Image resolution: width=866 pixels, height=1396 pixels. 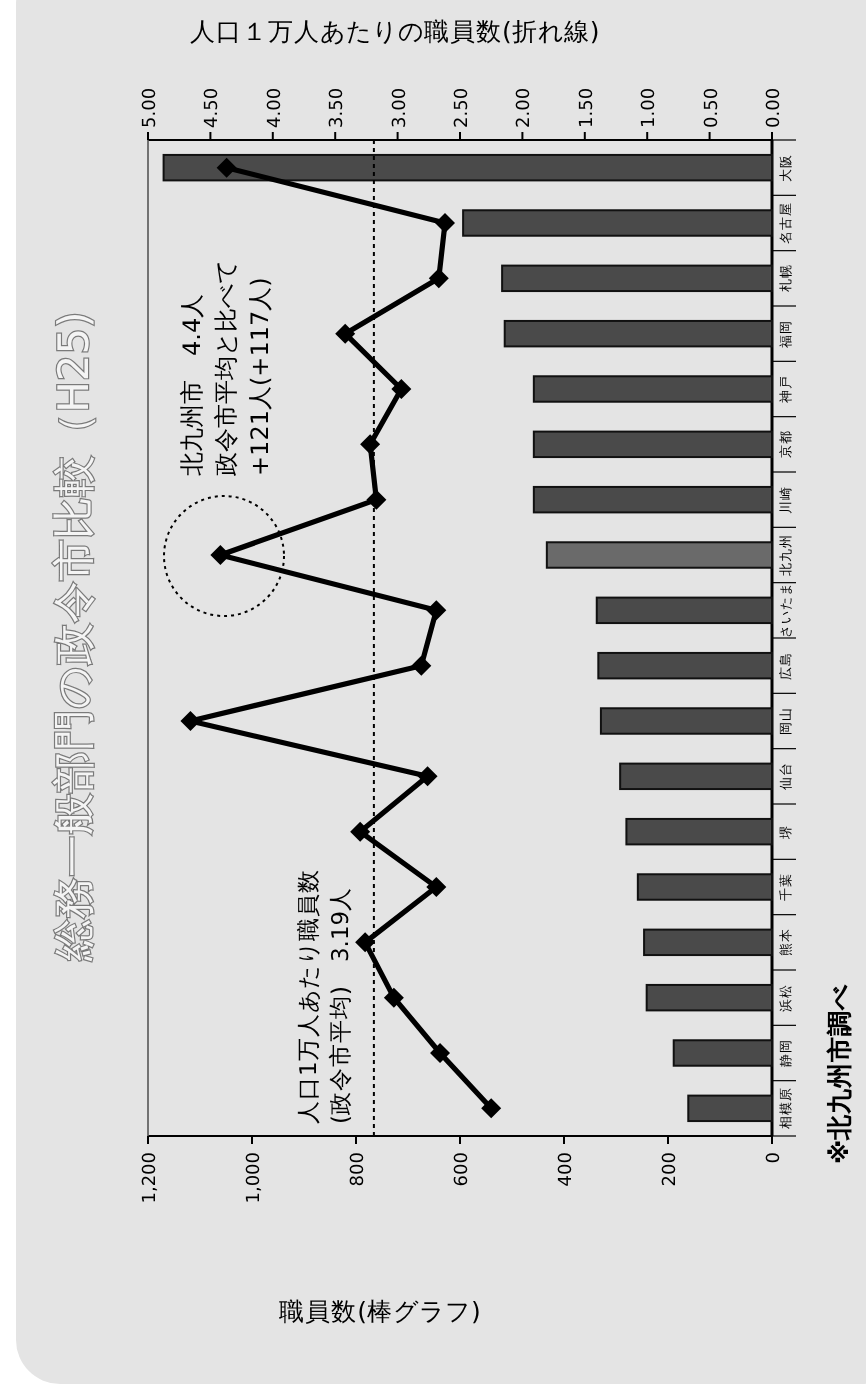 I want to click on x-tick-label: 600, so click(x=463, y=1169).